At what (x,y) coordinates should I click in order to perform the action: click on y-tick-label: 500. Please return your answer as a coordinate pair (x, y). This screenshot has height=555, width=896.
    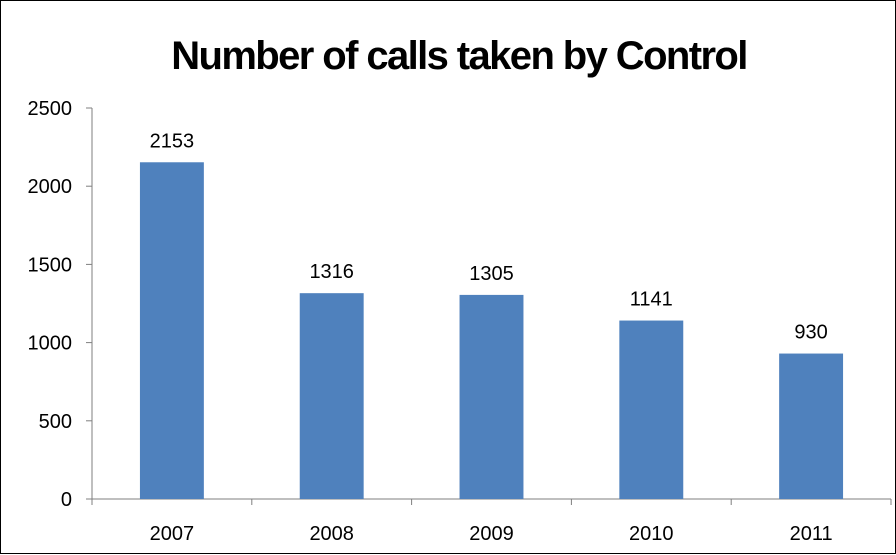
    Looking at the image, I should click on (55, 422).